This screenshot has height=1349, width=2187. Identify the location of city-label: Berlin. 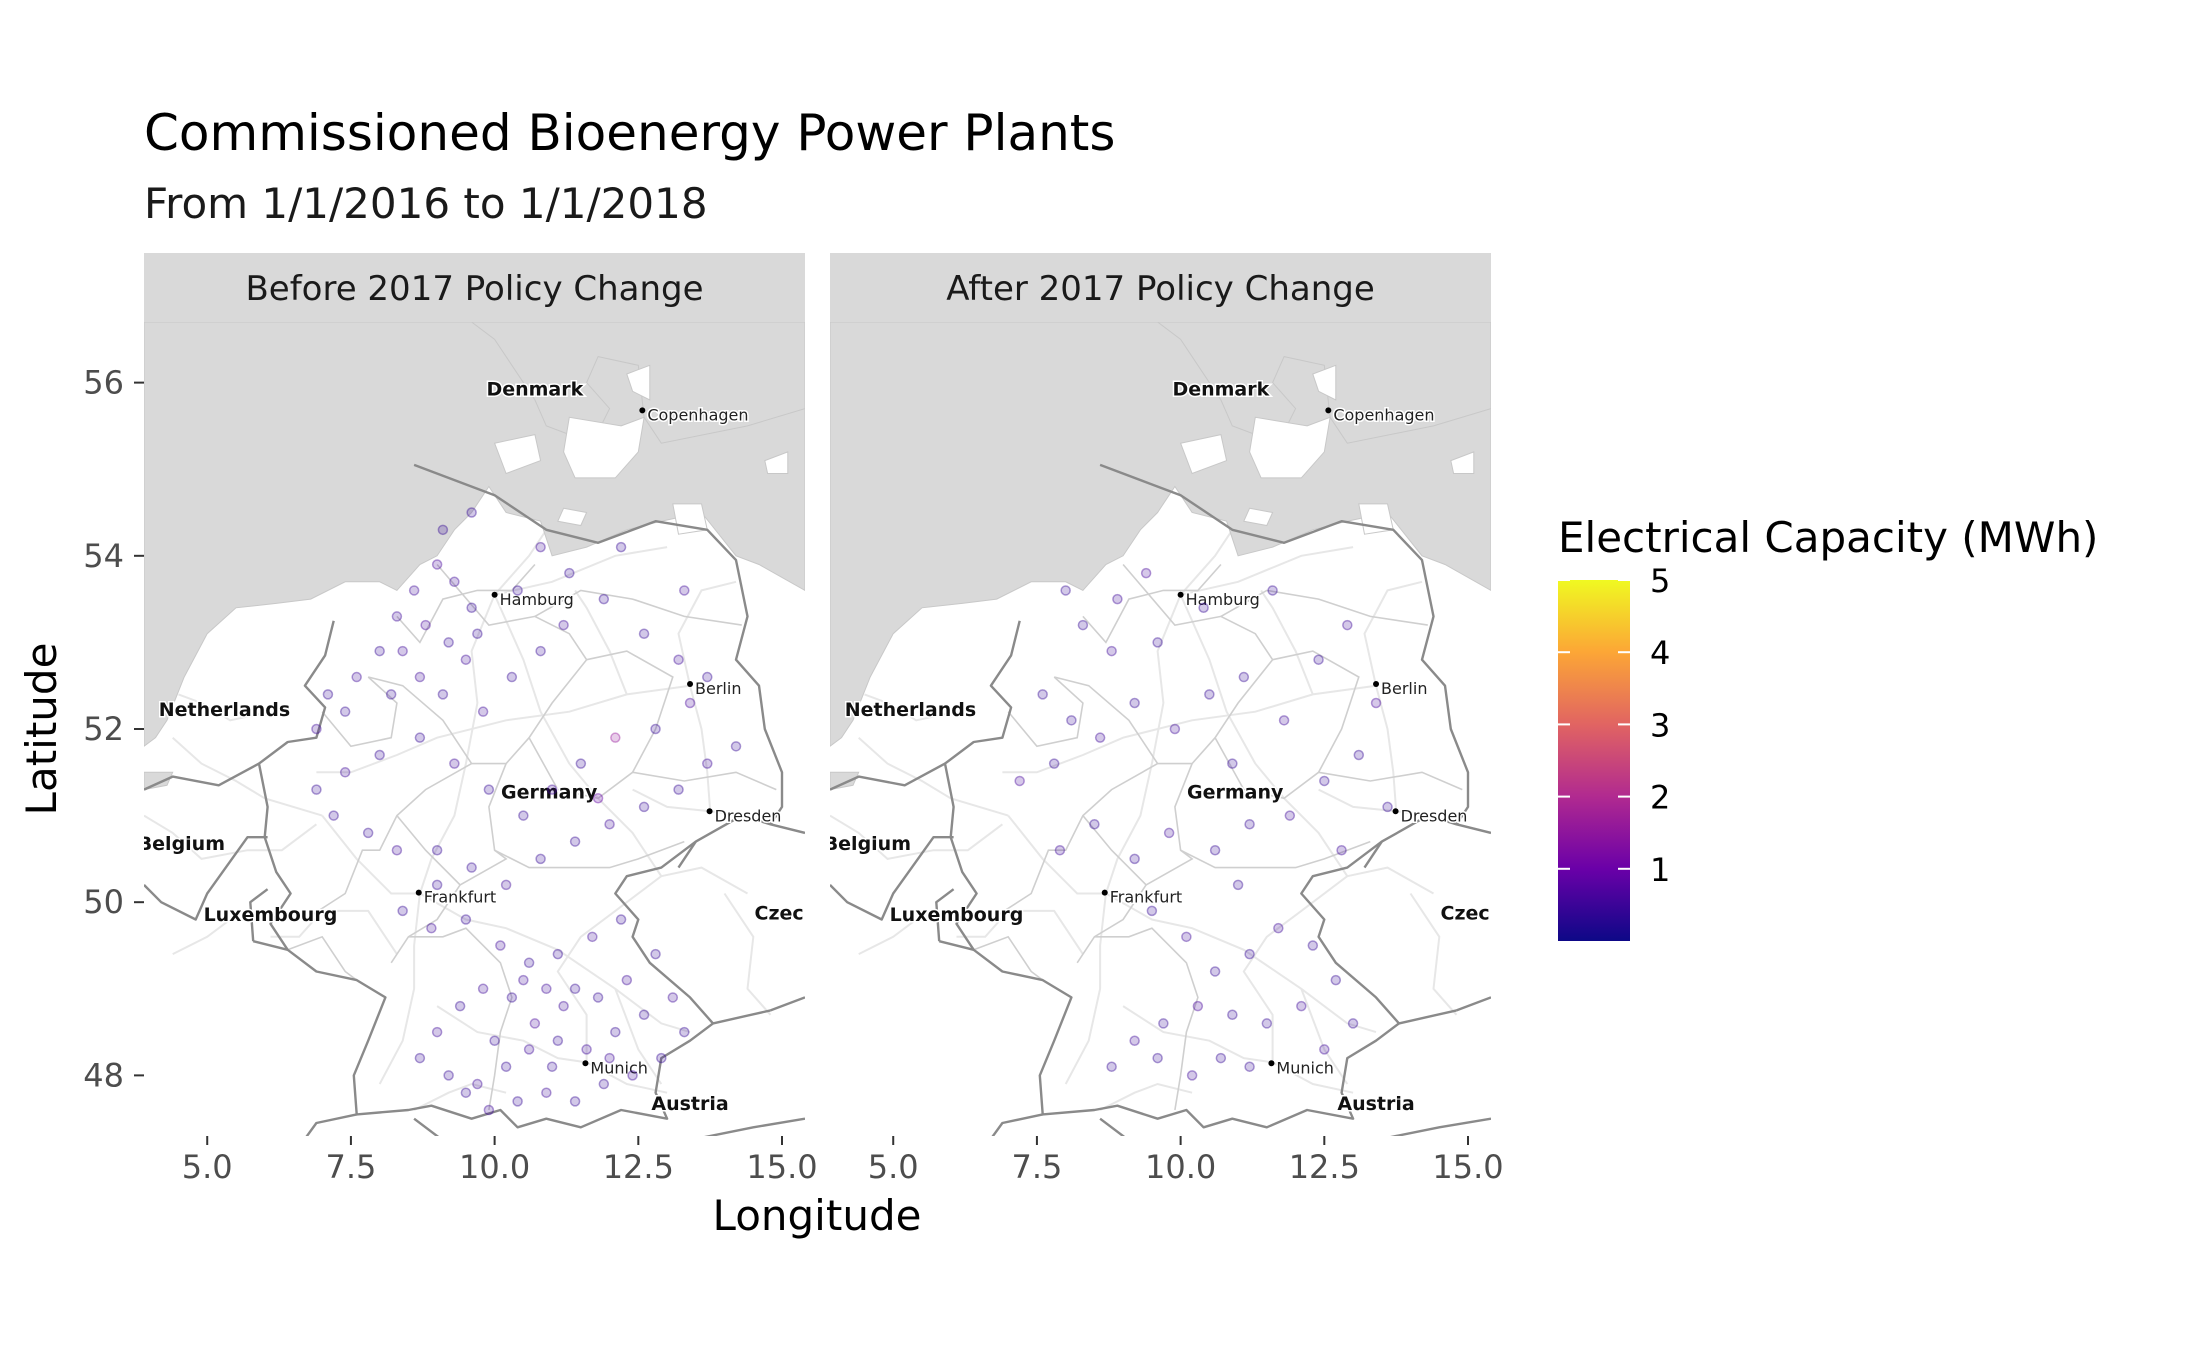
(1404, 688).